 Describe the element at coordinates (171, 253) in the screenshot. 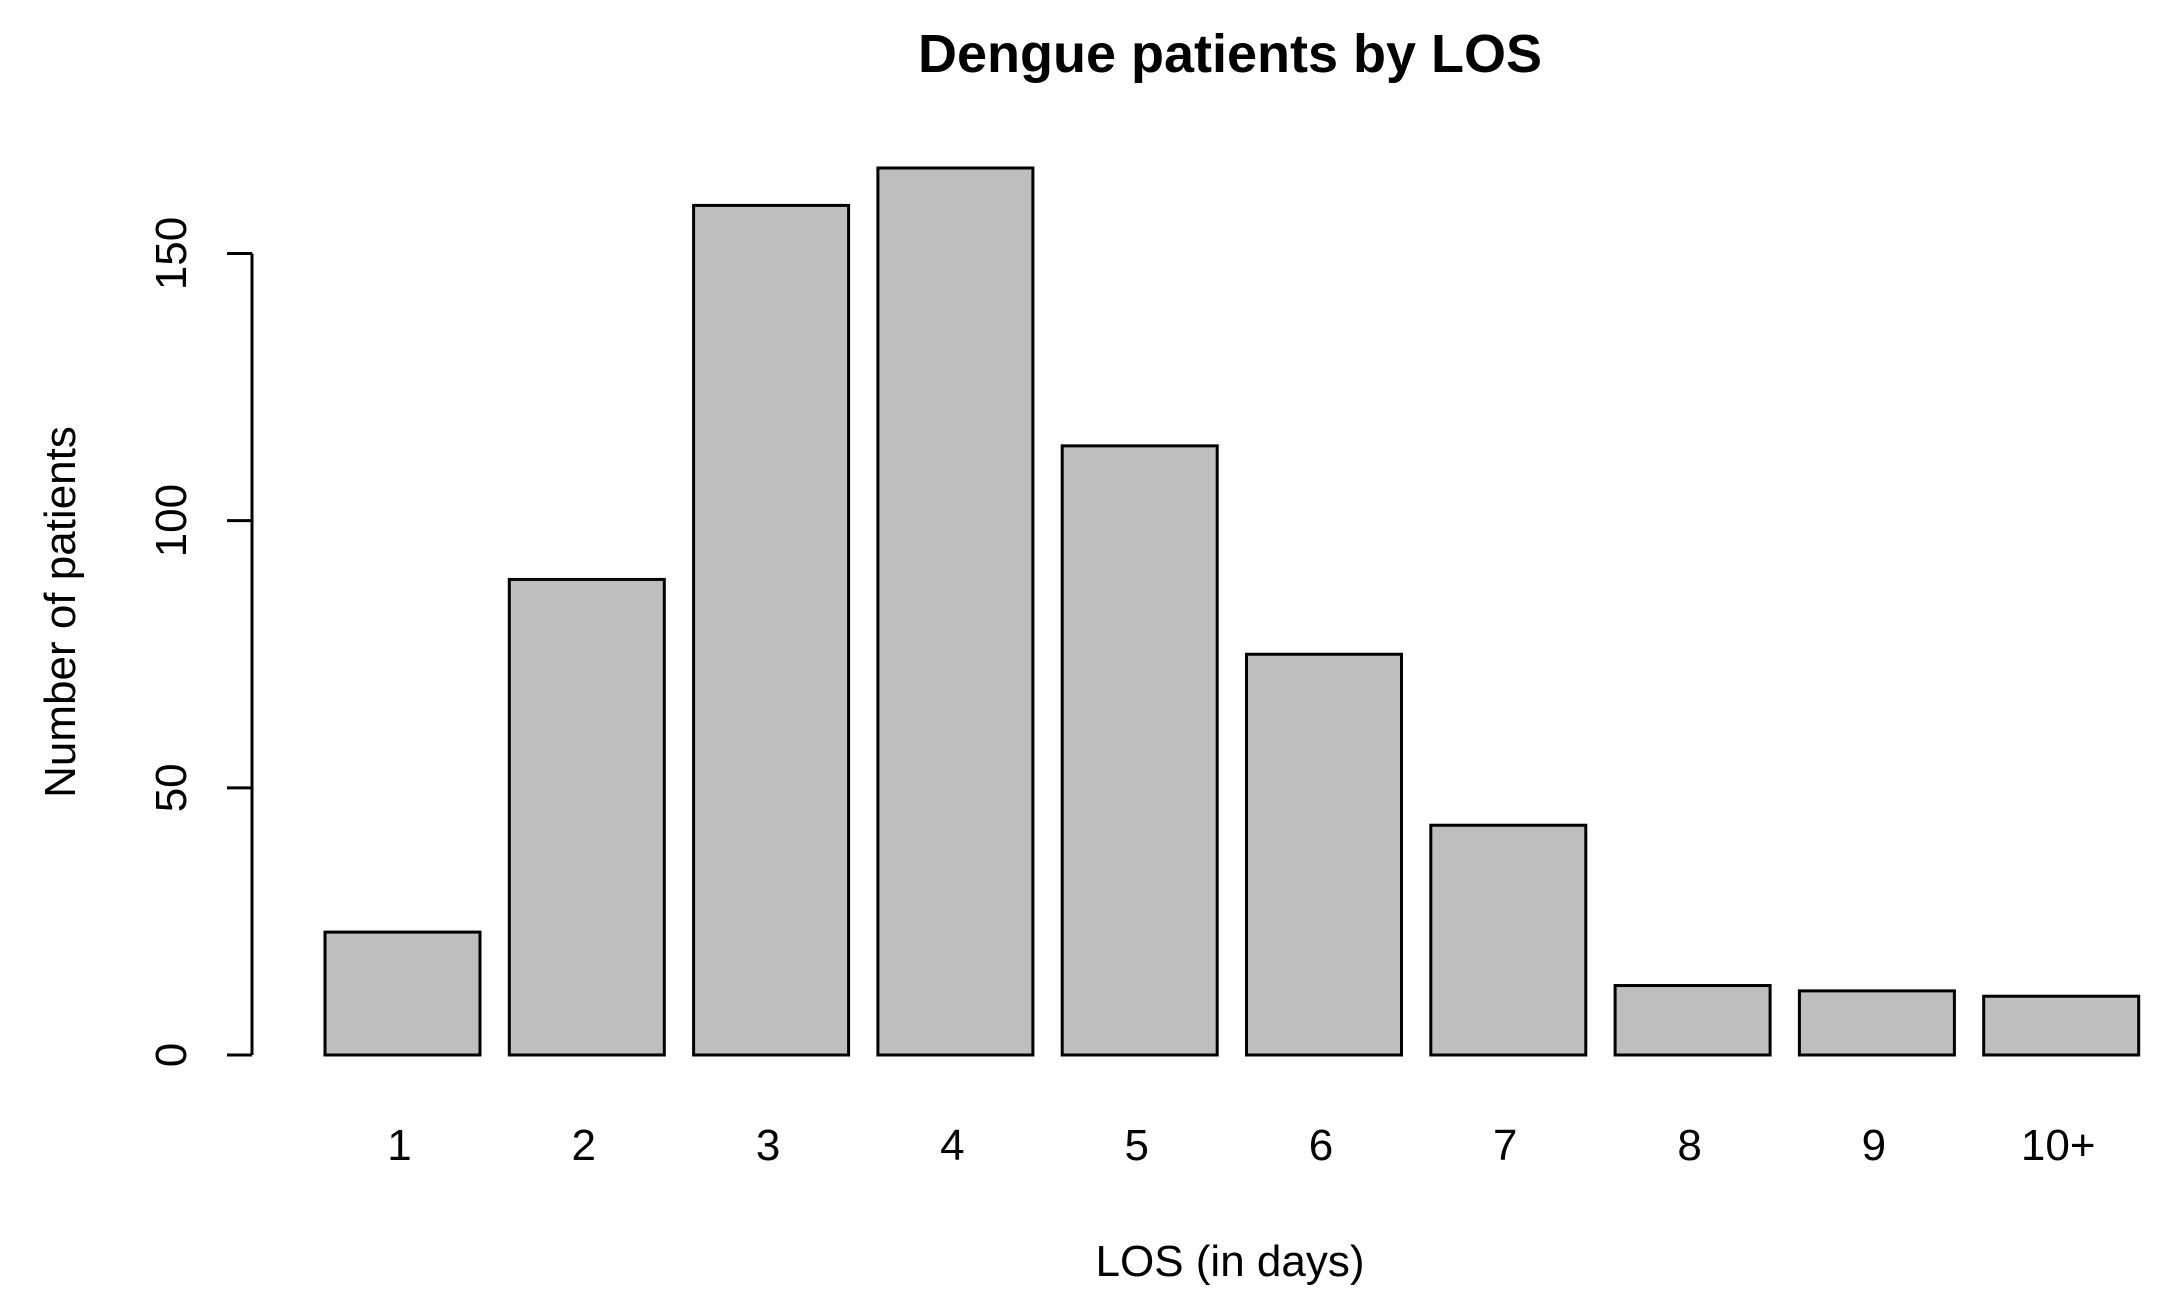

I see `y-tick-label: 150` at that location.